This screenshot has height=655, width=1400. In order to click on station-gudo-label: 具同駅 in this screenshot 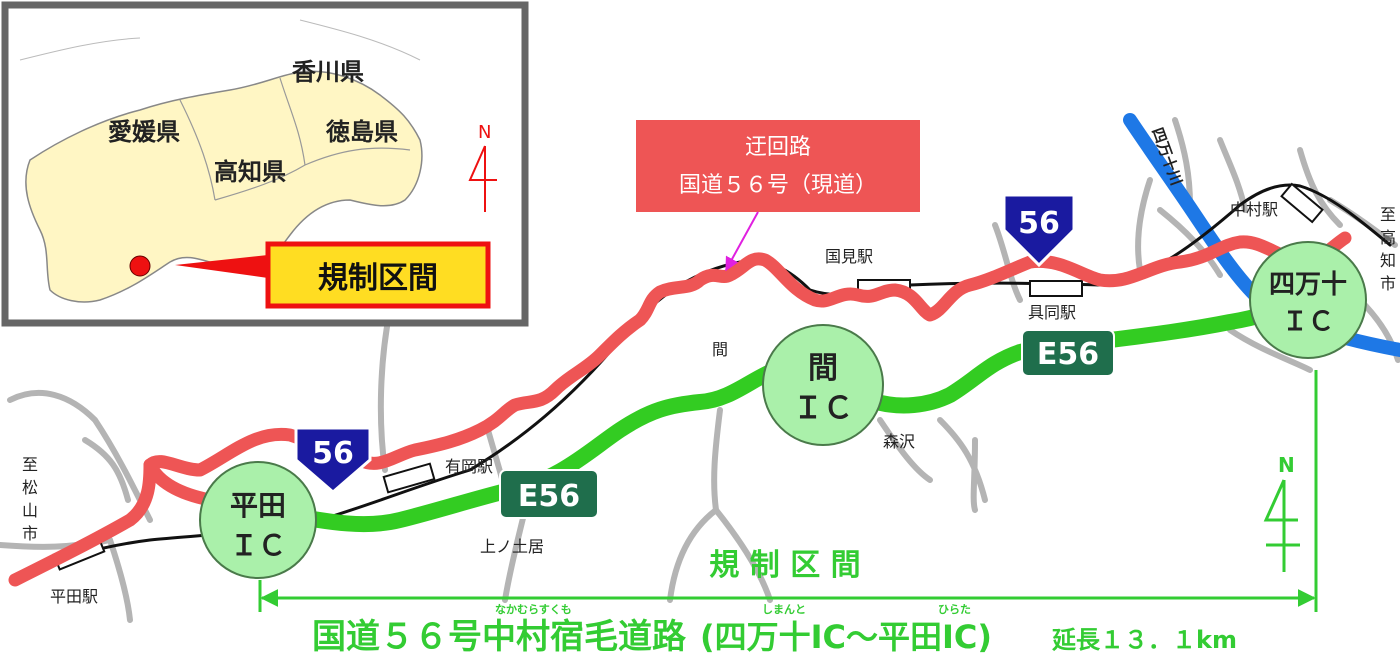, I will do `click(1052, 312)`.